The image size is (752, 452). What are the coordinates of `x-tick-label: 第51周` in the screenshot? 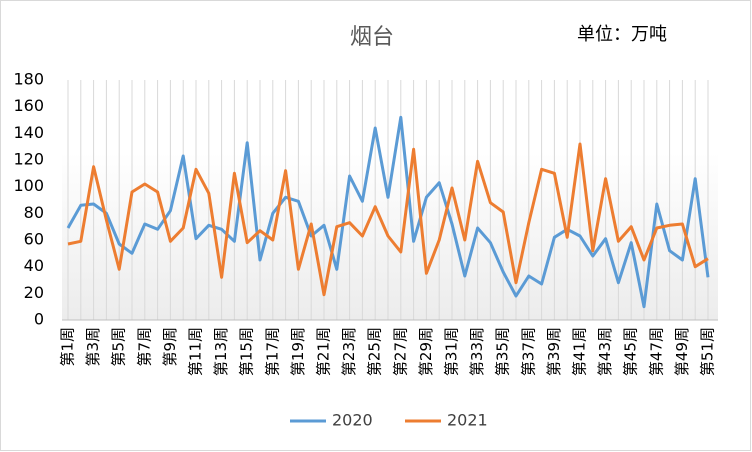 It's located at (708, 351).